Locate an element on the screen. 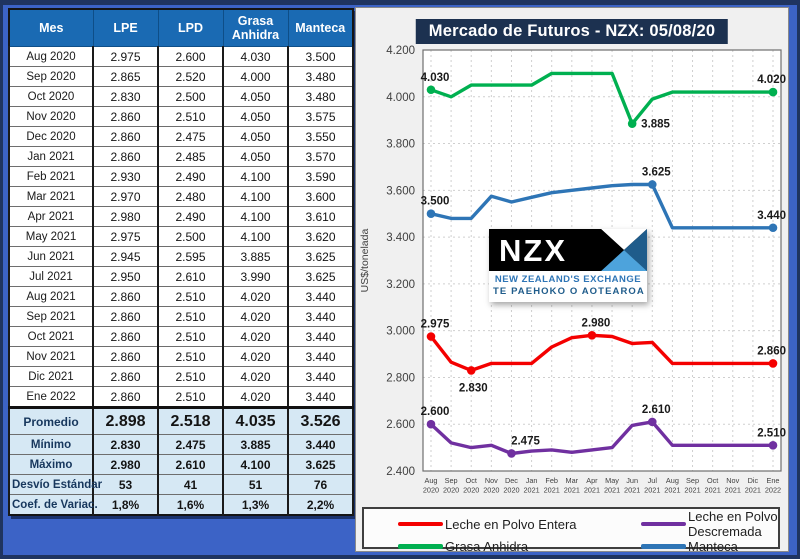  data-point-label: 3.885 is located at coordinates (655, 125).